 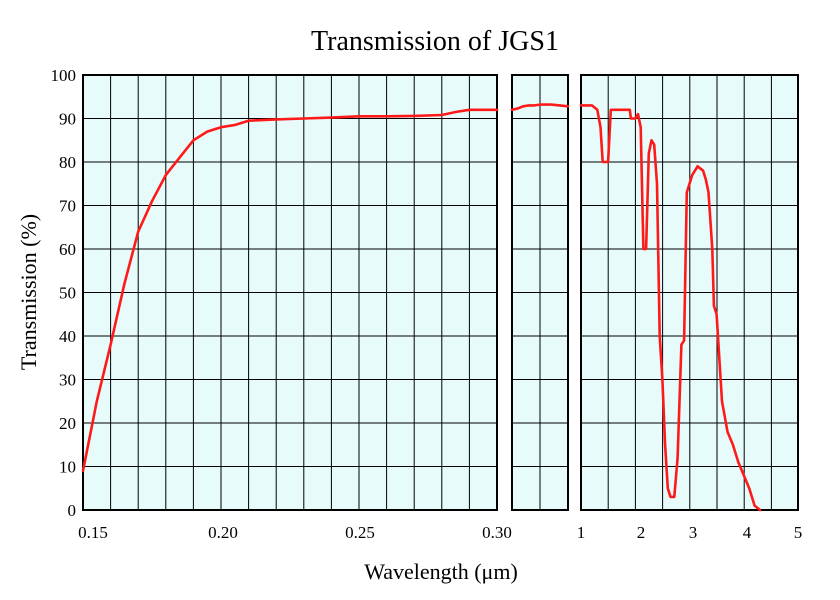 What do you see at coordinates (67, 249) in the screenshot?
I see `y-tick-label: 60` at bounding box center [67, 249].